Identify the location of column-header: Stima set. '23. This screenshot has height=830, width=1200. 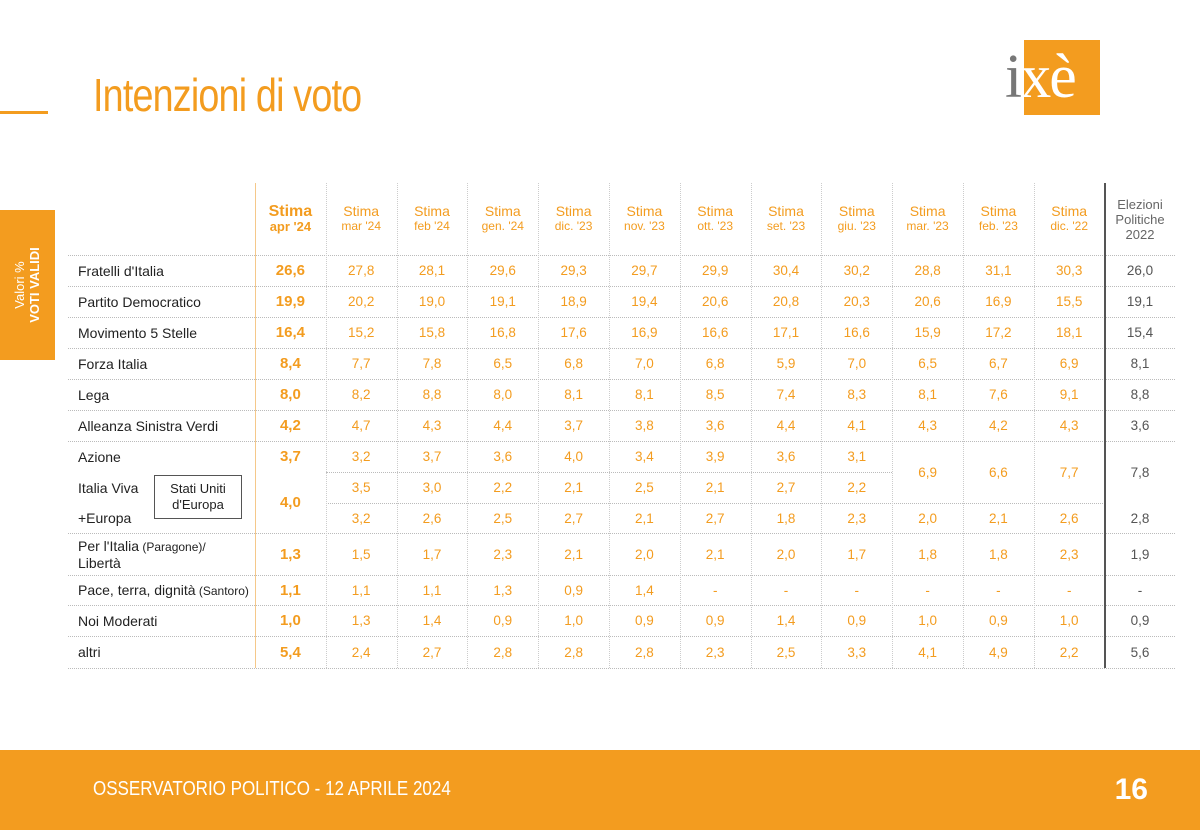
(786, 219).